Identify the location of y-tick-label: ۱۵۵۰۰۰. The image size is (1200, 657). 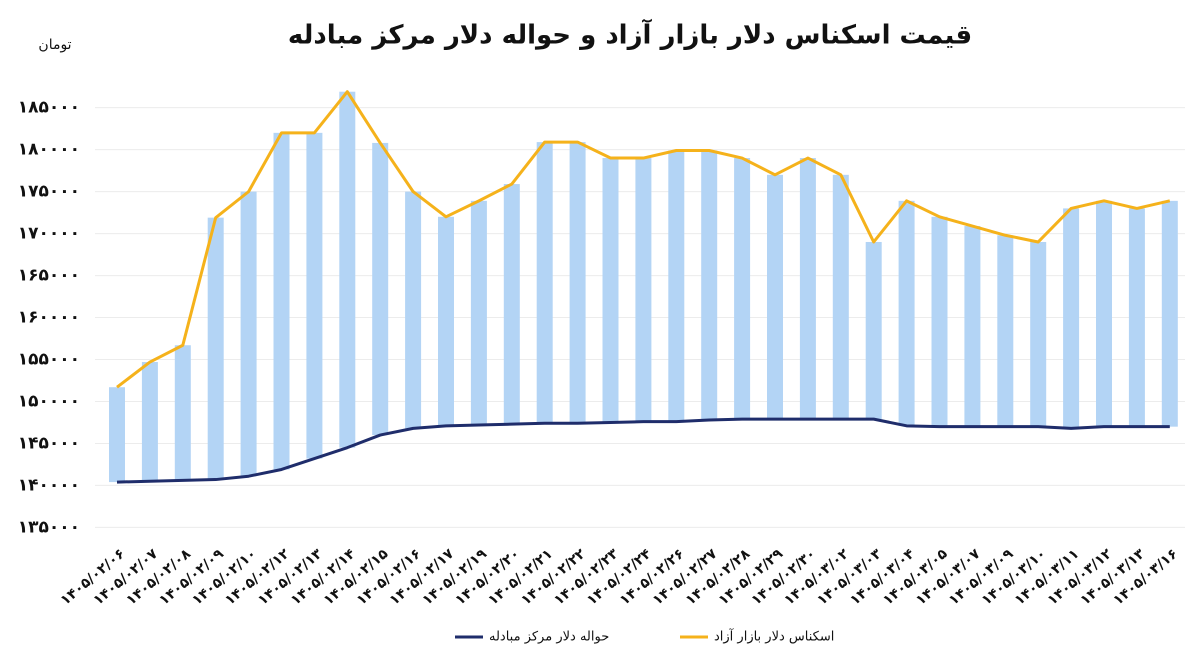
(49, 360).